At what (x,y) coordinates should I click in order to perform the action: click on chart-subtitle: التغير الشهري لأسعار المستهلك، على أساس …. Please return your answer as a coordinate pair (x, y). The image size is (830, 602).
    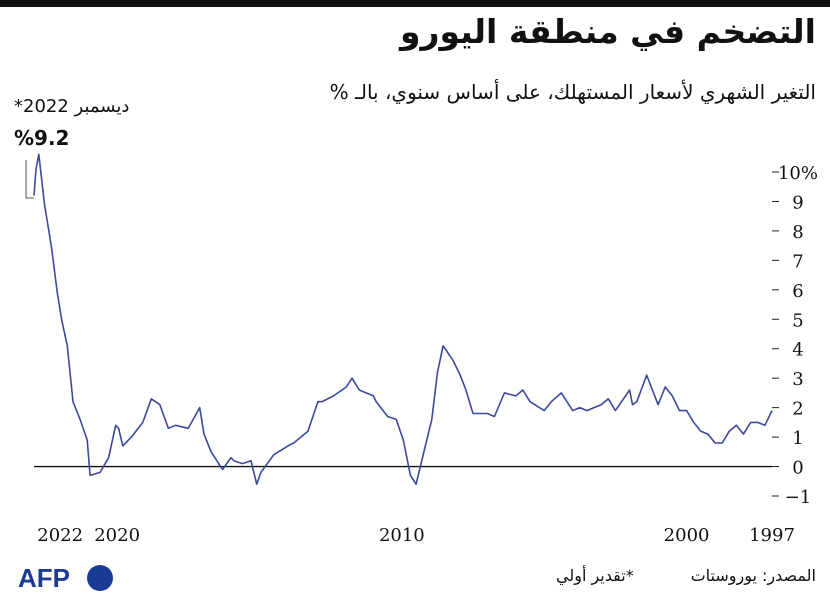
    Looking at the image, I should click on (572, 92).